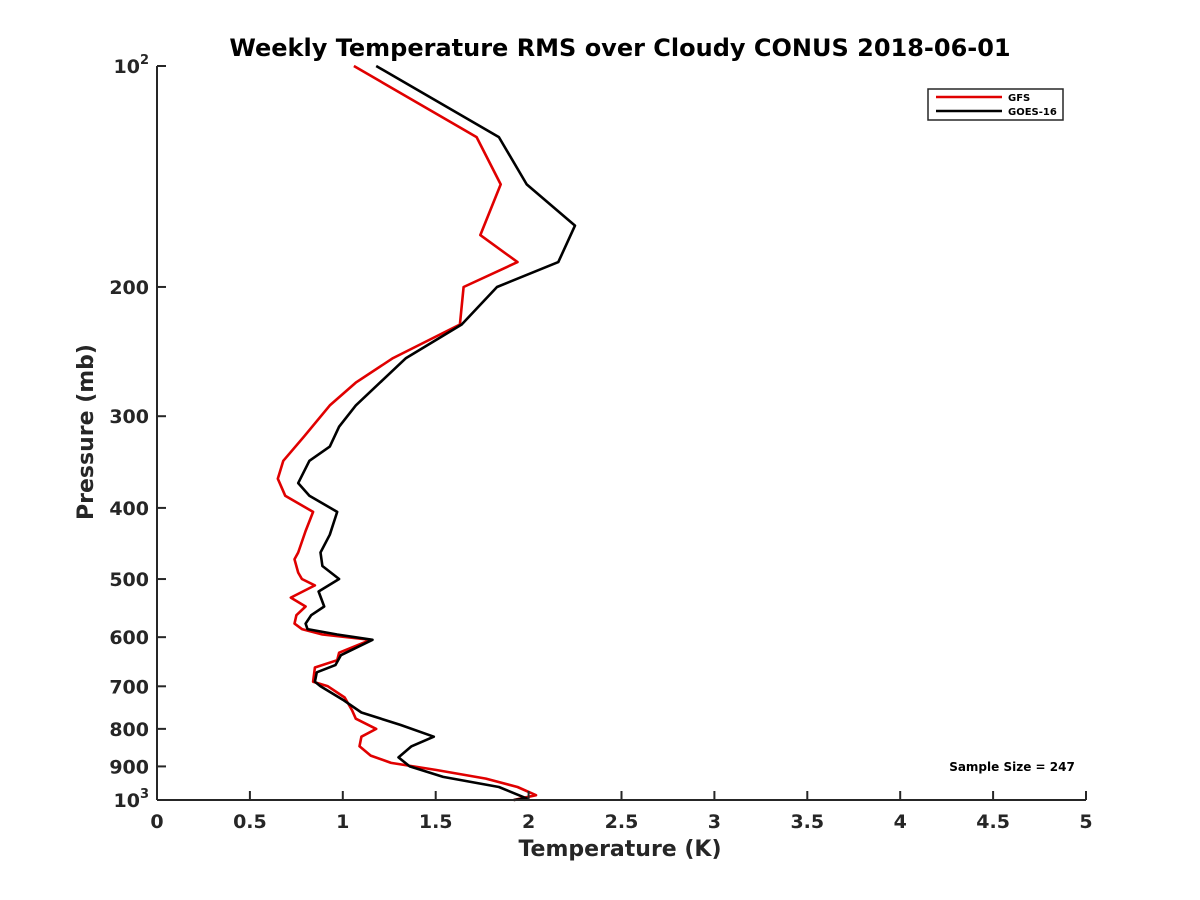  Describe the element at coordinates (714, 822) in the screenshot. I see `x-tick-label: 3` at that location.